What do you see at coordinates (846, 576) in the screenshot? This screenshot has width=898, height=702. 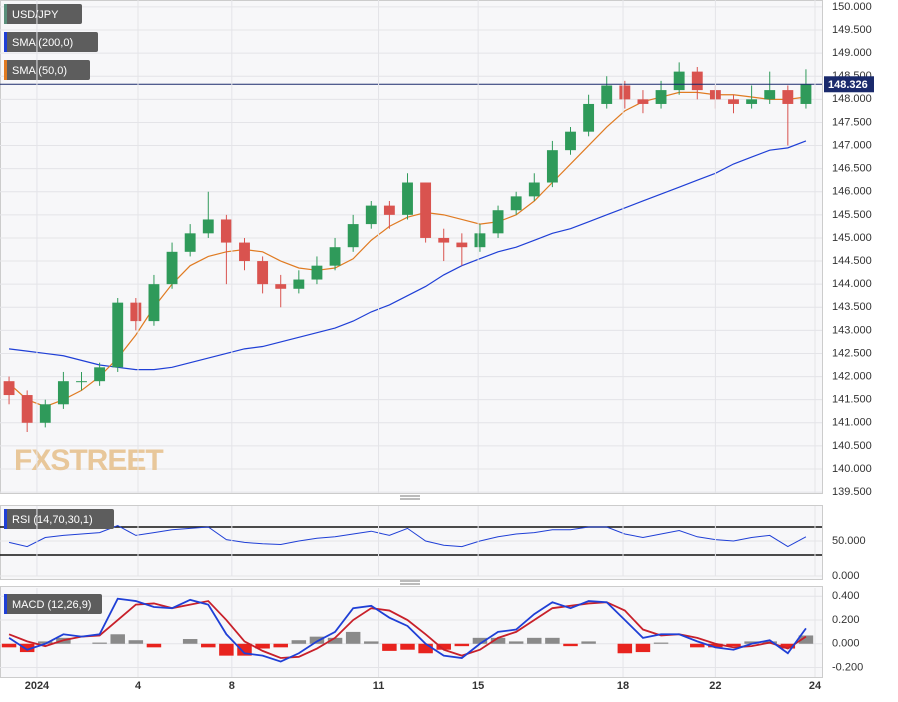 I see `y-tick-label: 0.000` at bounding box center [846, 576].